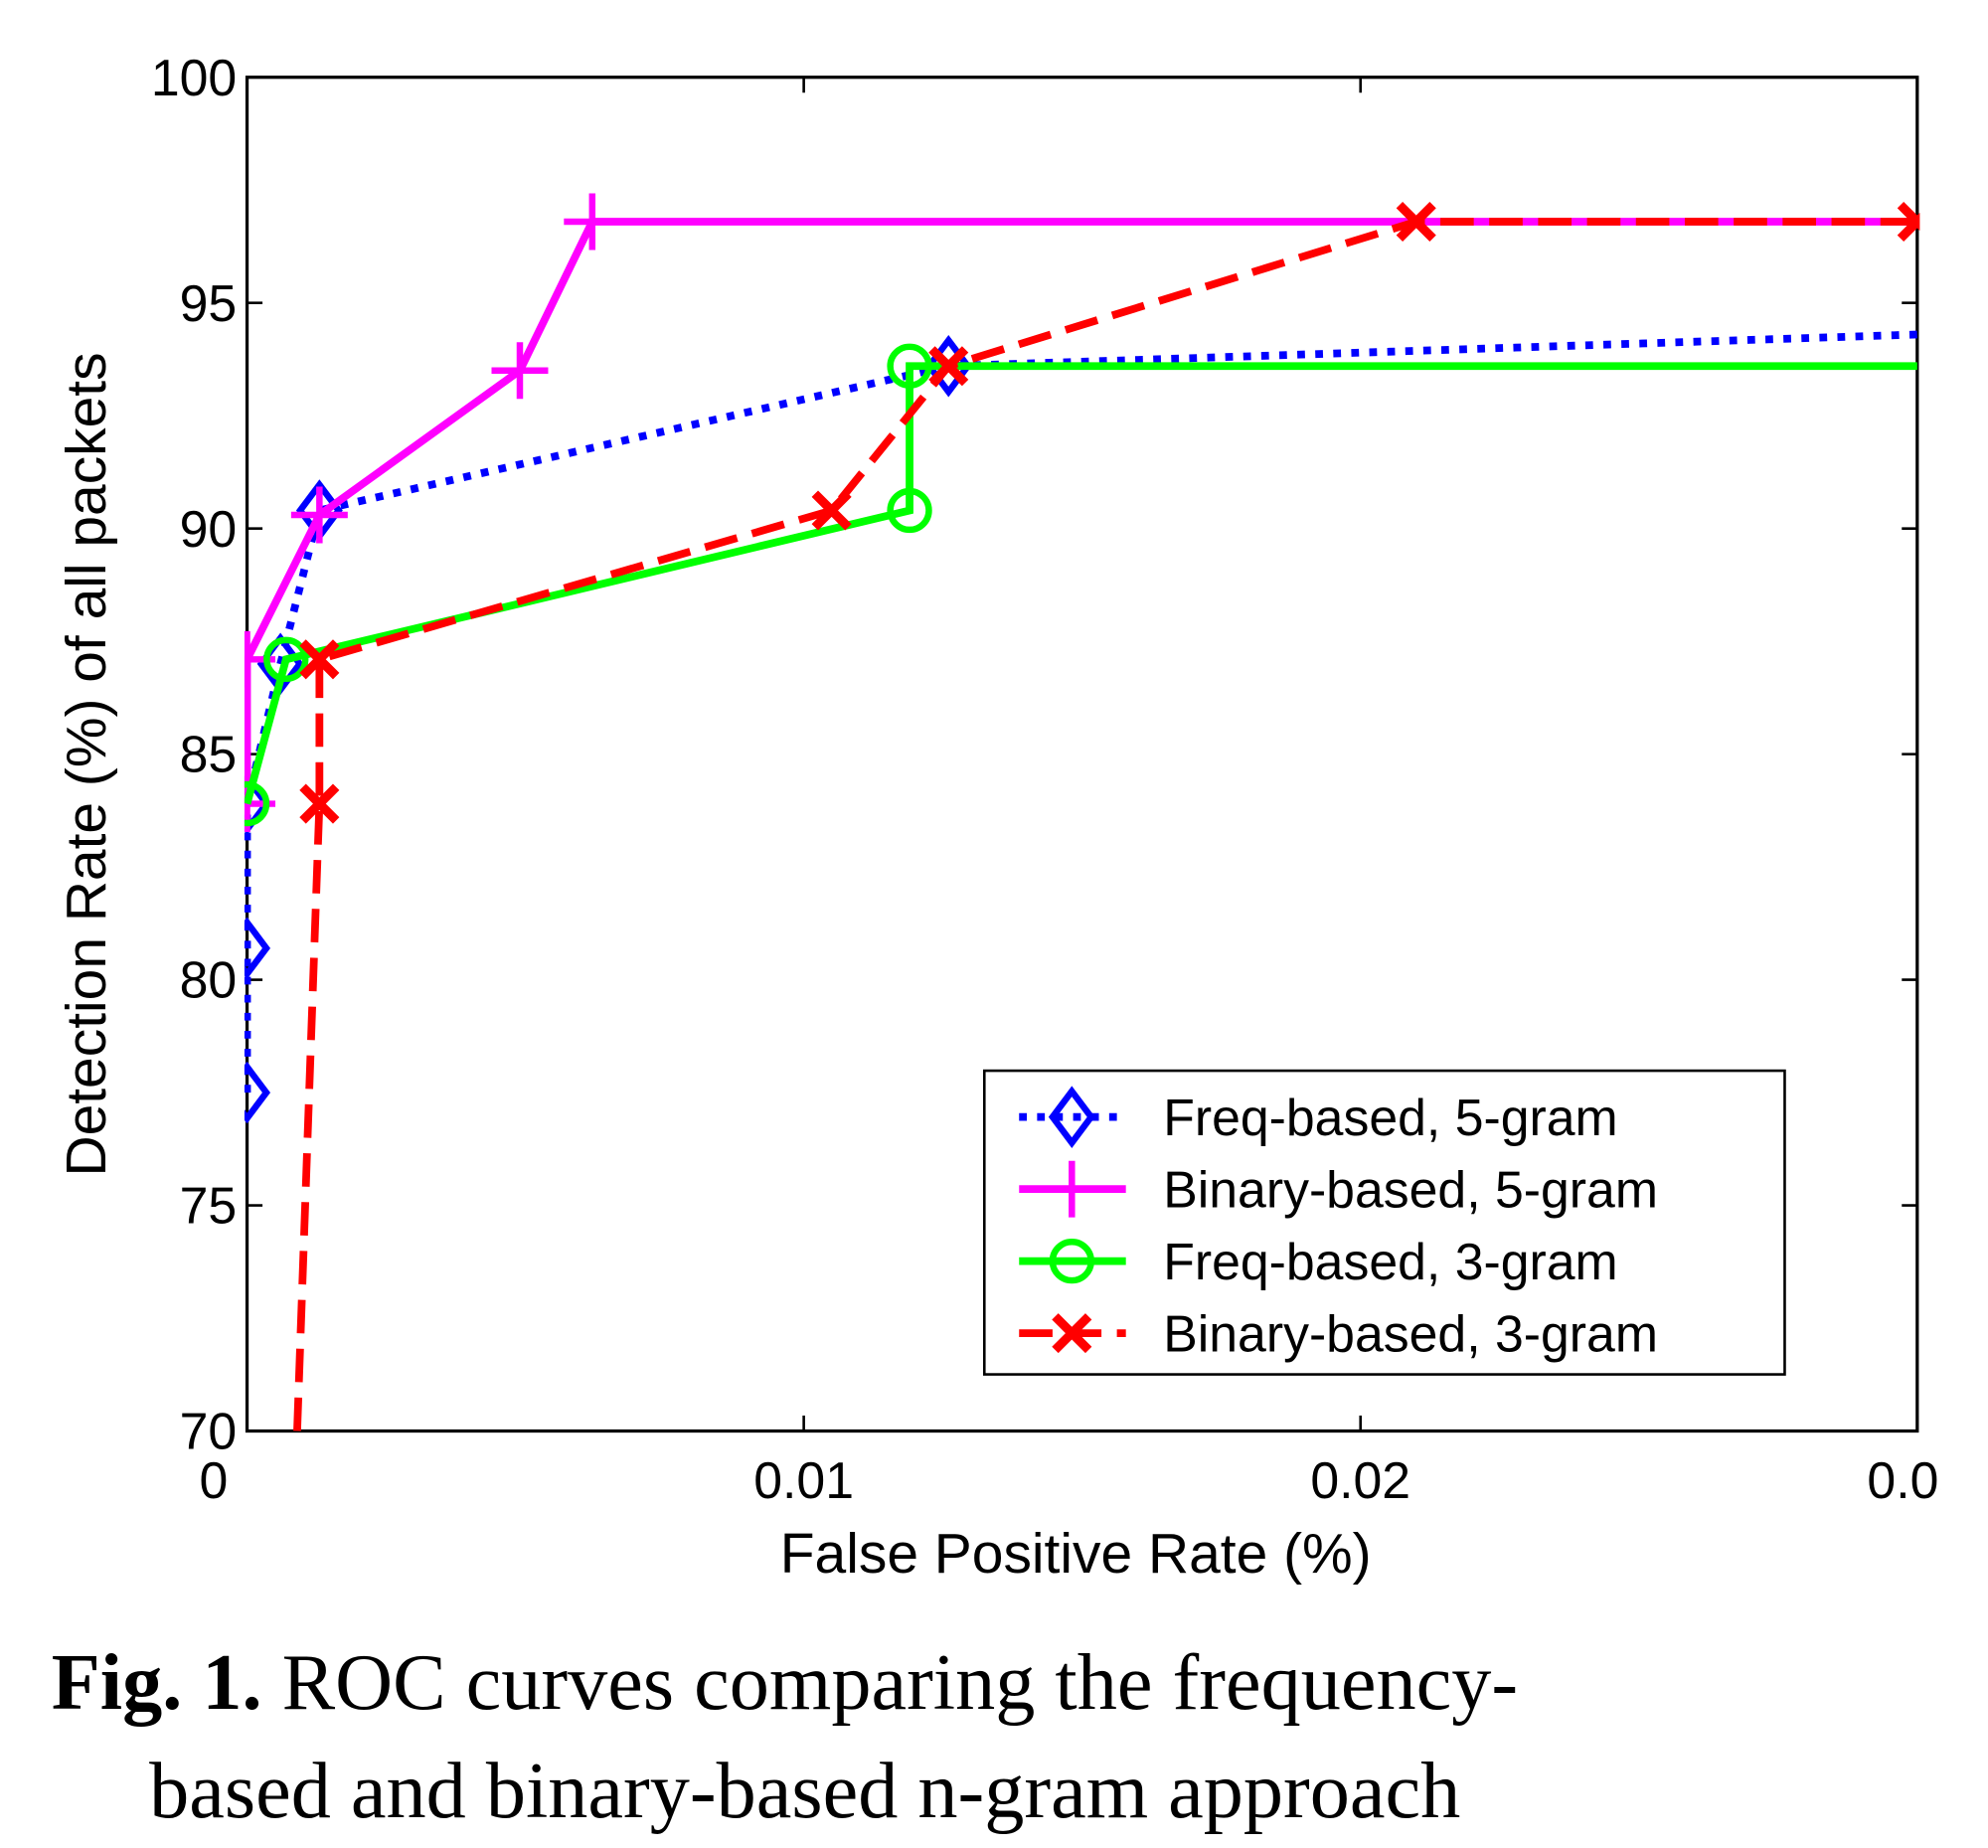 This screenshot has height=1848, width=1988. What do you see at coordinates (209, 303) in the screenshot?
I see `y-tick-label: 95` at bounding box center [209, 303].